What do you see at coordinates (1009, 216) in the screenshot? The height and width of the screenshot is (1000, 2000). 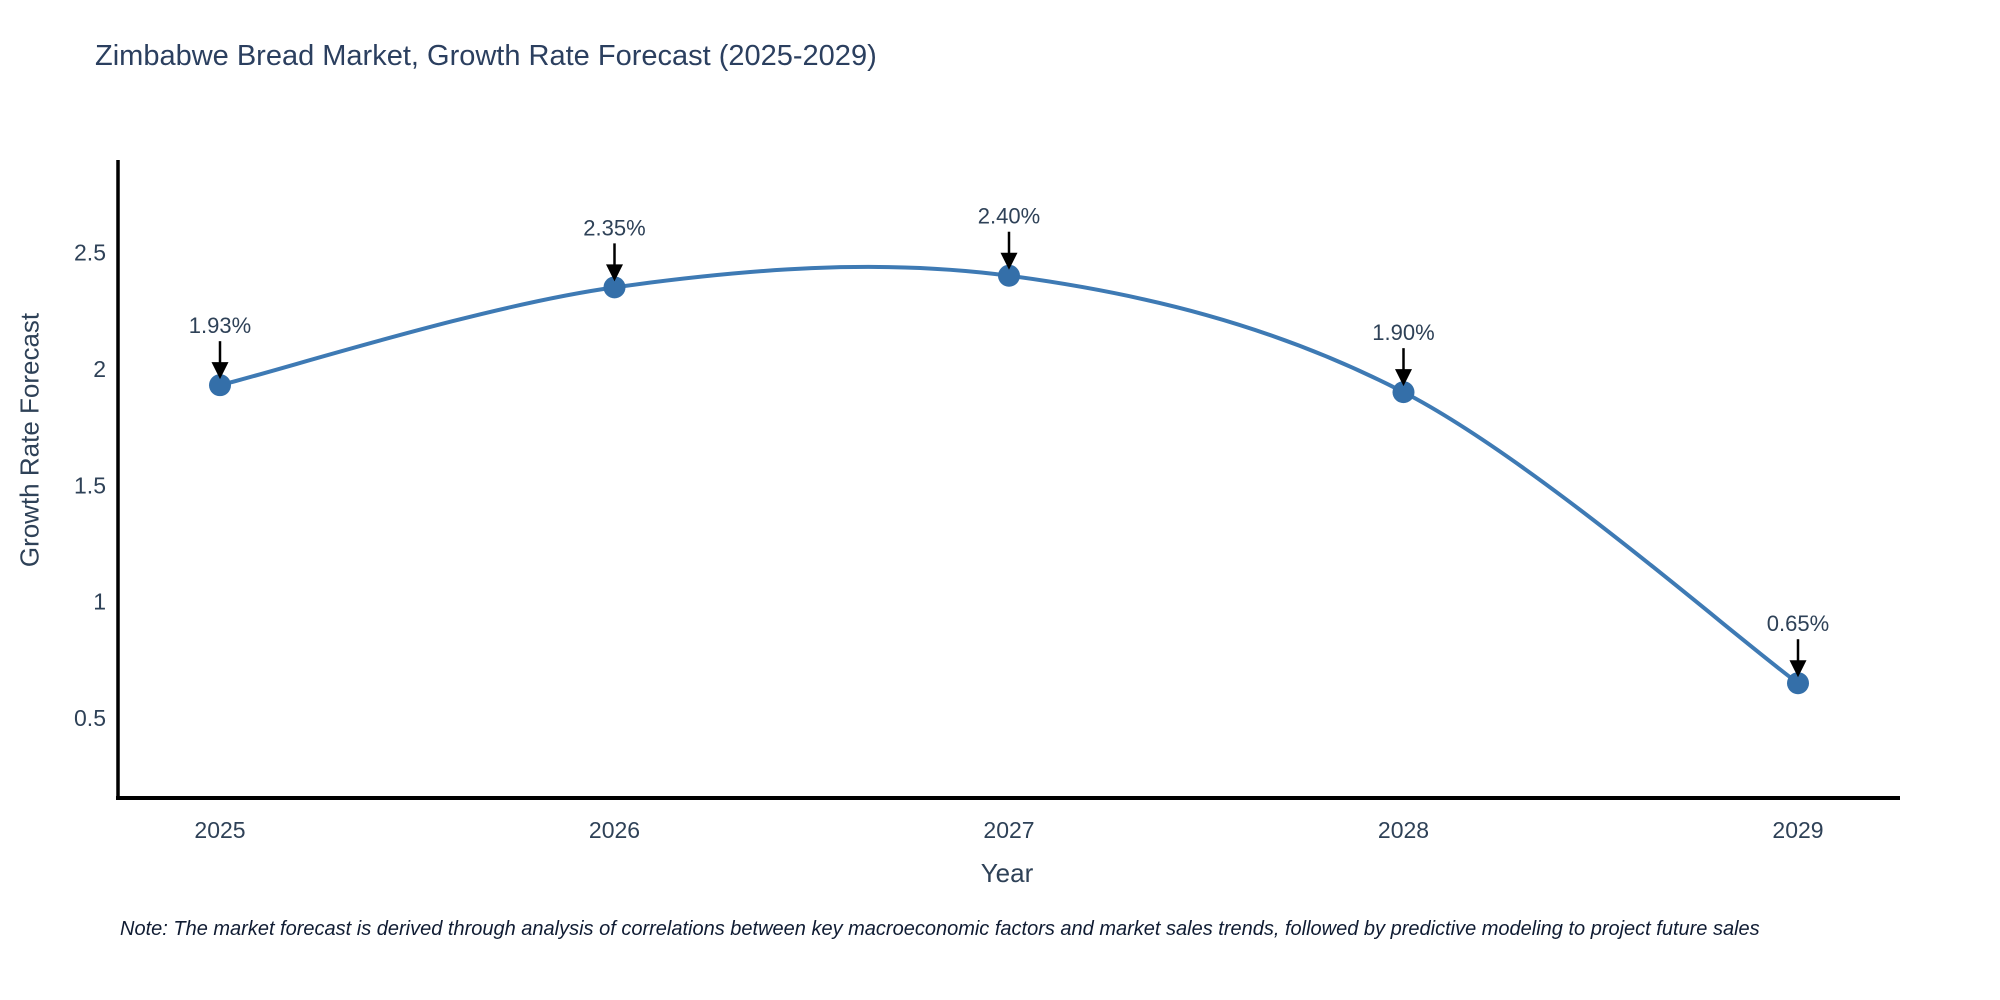 I see `data-point-label: 2.40%` at bounding box center [1009, 216].